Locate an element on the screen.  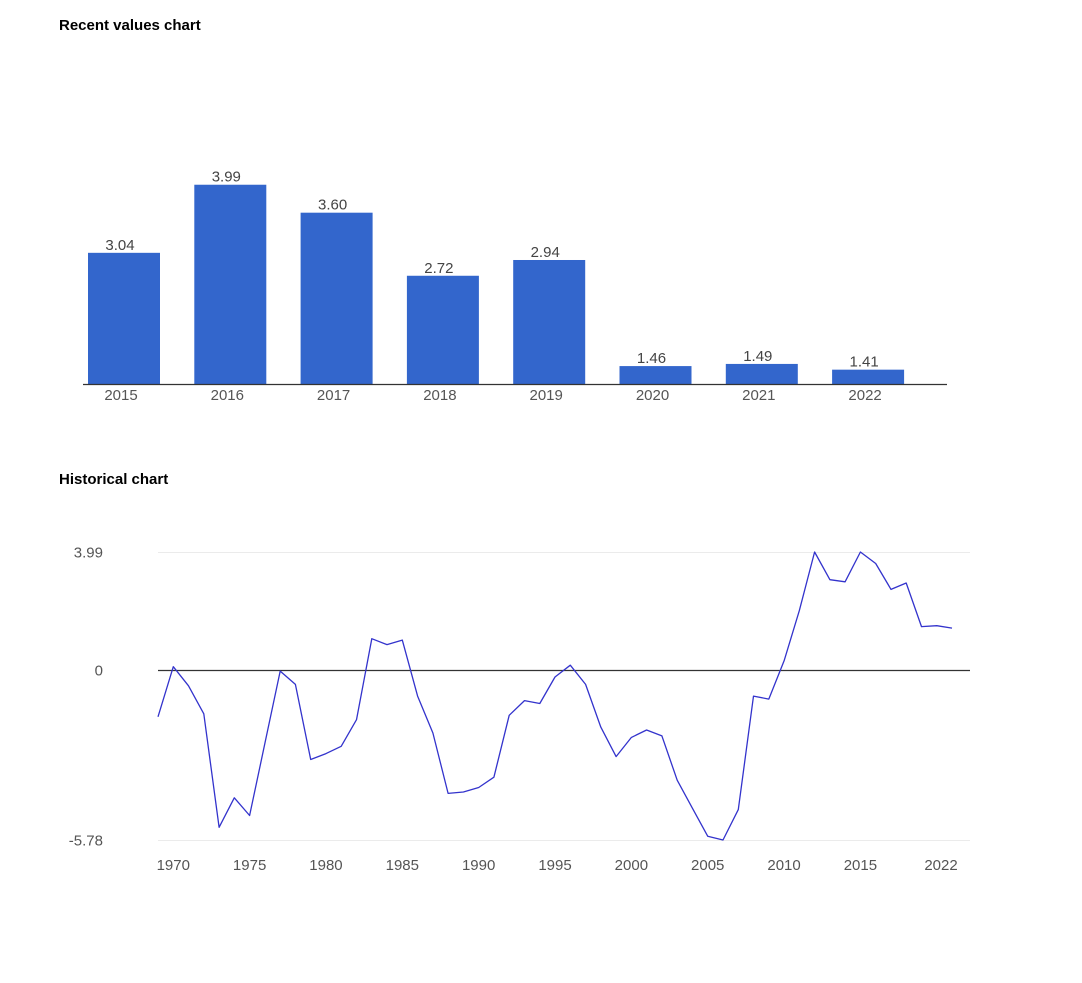
y-tick-label: 0 is located at coordinates (99, 671).